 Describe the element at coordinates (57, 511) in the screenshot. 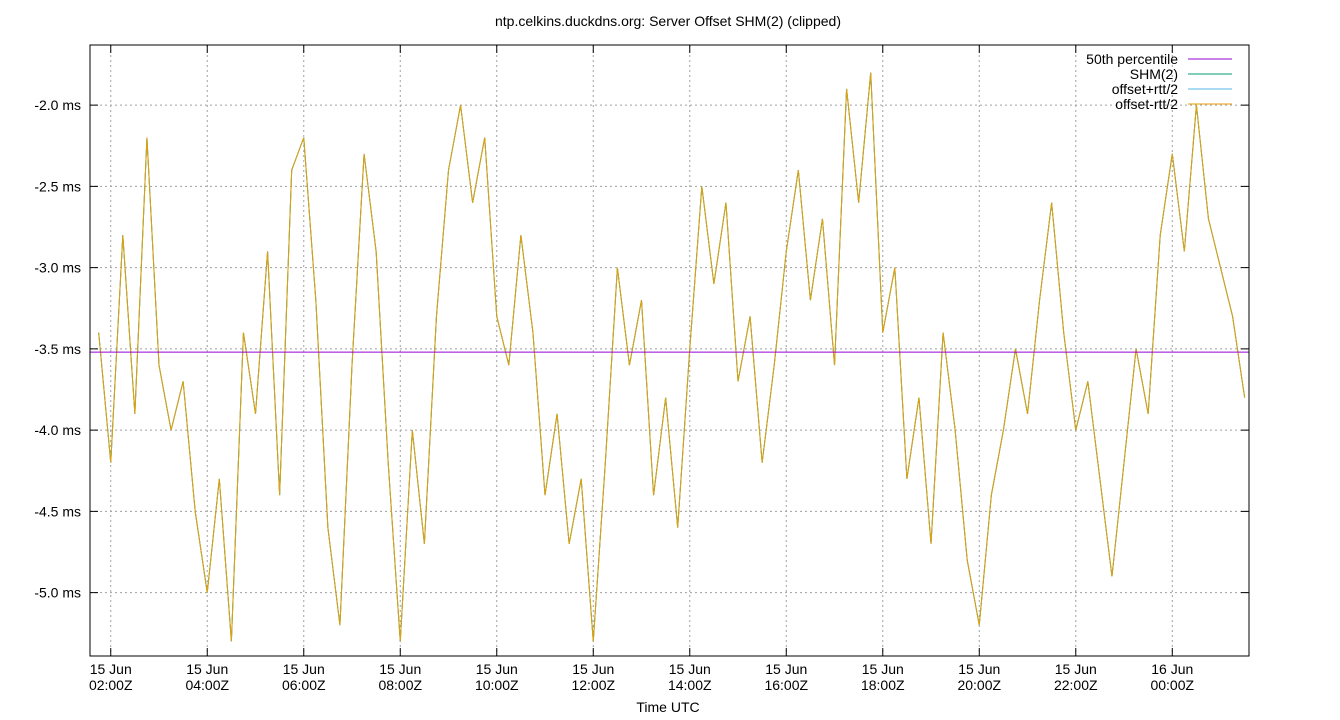

I see `y-tick-label: -4.5 ms` at that location.